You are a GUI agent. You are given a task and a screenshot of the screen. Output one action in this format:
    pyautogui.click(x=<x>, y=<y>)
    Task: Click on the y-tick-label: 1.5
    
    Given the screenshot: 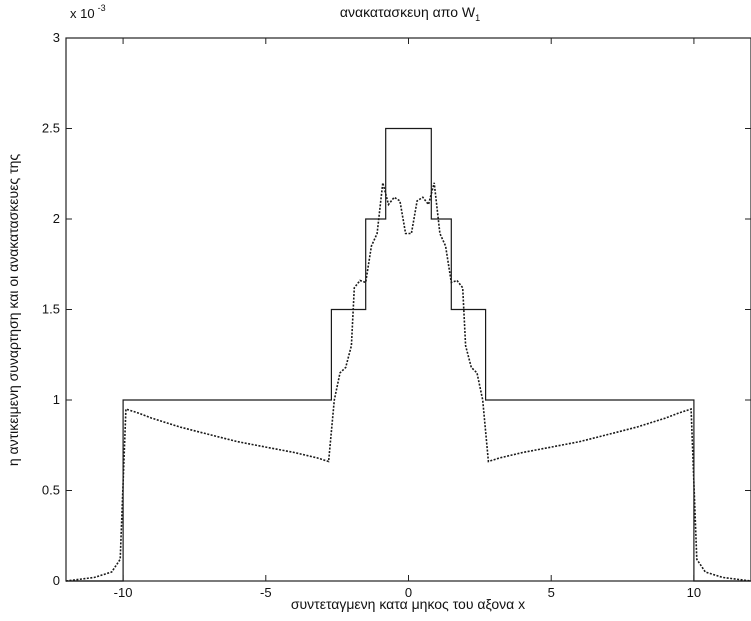 What is the action you would take?
    pyautogui.click(x=51, y=309)
    